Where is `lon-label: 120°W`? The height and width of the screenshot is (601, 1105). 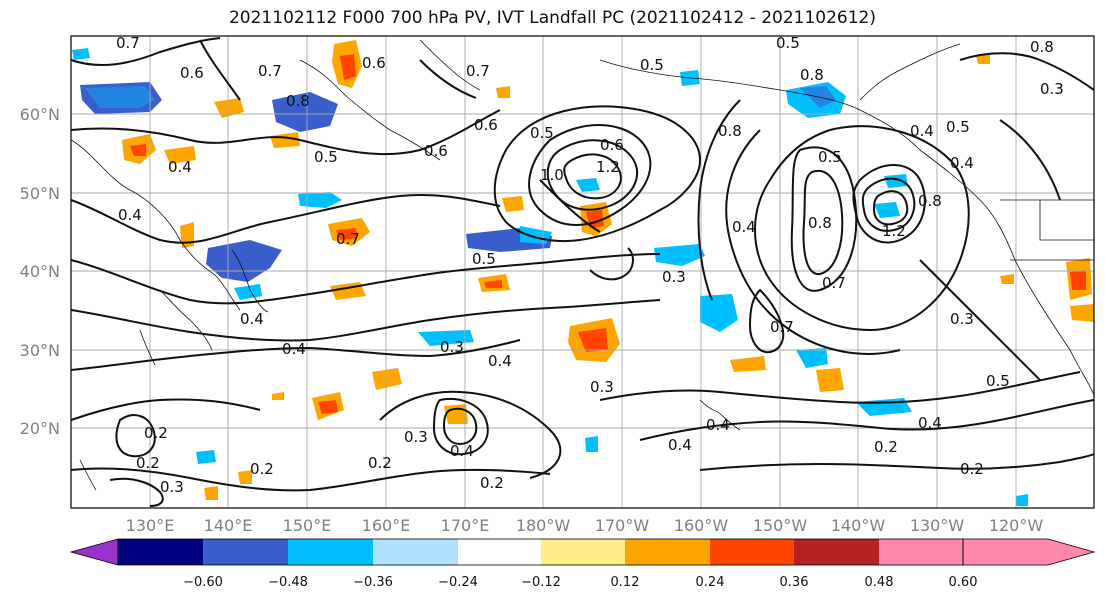
lon-label: 120°W is located at coordinates (1016, 525).